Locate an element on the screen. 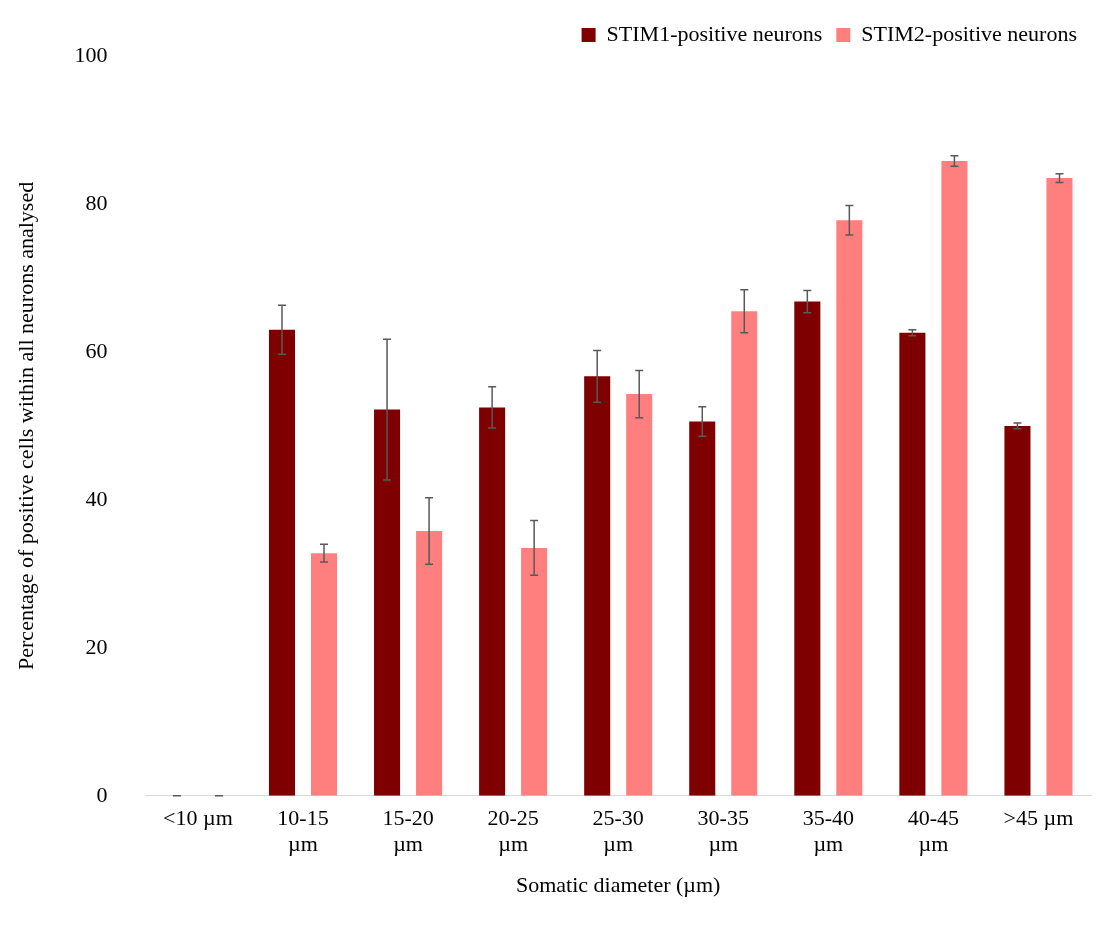  x-tick-label: 25-30 µm is located at coordinates (618, 830).